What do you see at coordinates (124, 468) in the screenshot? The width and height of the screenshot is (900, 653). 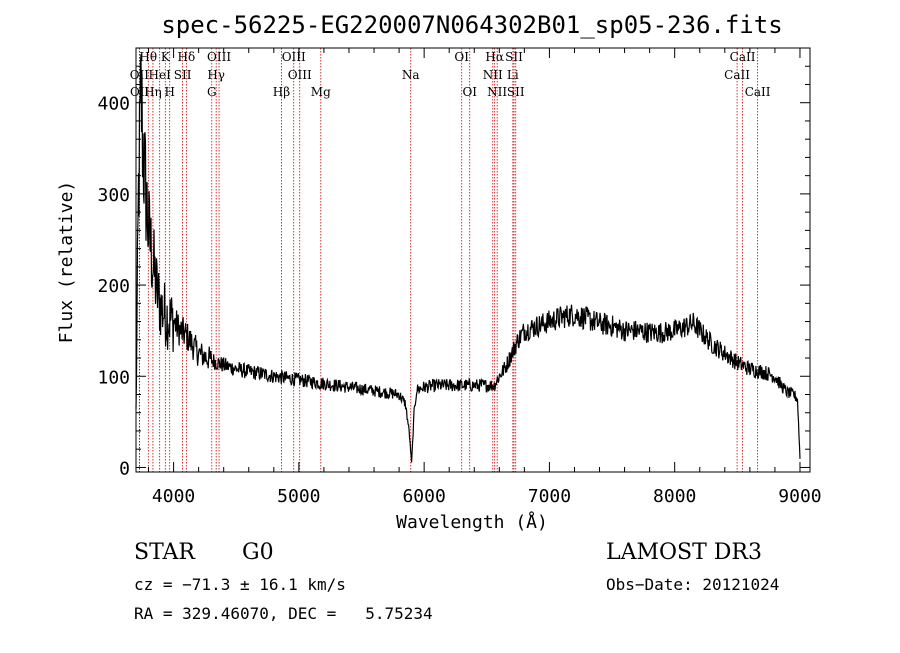 I see `y-tick-label-0: 0` at bounding box center [124, 468].